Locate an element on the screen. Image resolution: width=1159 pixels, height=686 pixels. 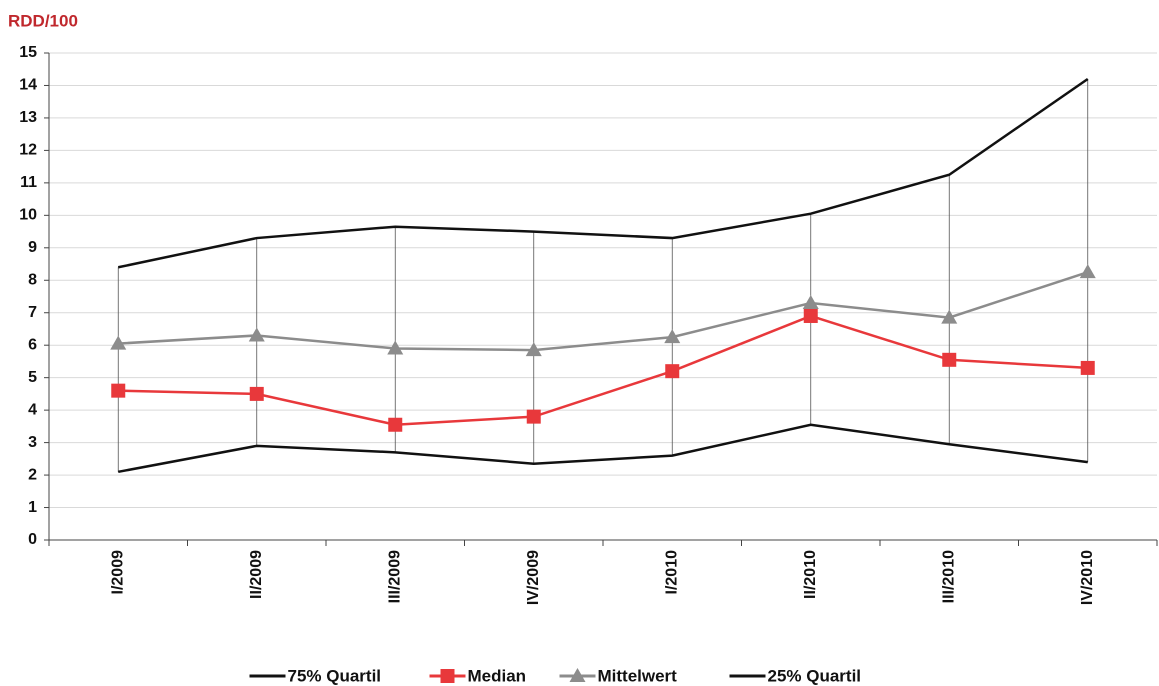
y-tick-label: 5 is located at coordinates (32, 377).